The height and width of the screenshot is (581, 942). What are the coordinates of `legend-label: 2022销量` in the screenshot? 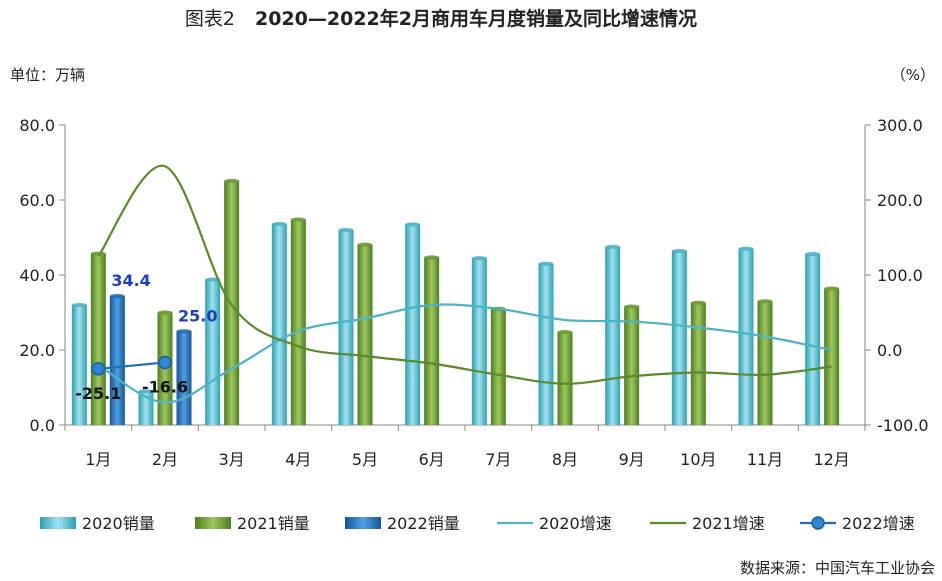 It's located at (423, 523).